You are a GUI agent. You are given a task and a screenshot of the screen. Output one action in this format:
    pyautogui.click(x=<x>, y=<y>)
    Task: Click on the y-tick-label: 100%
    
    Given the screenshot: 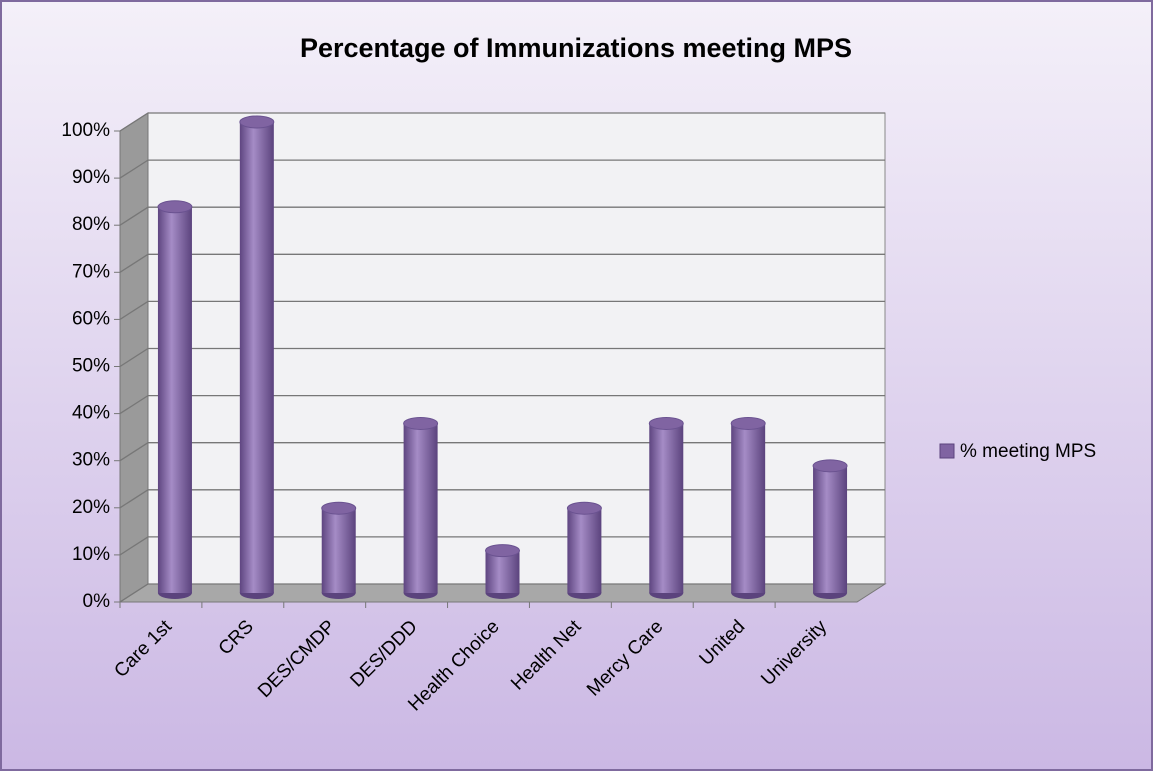 What is the action you would take?
    pyautogui.click(x=85, y=130)
    